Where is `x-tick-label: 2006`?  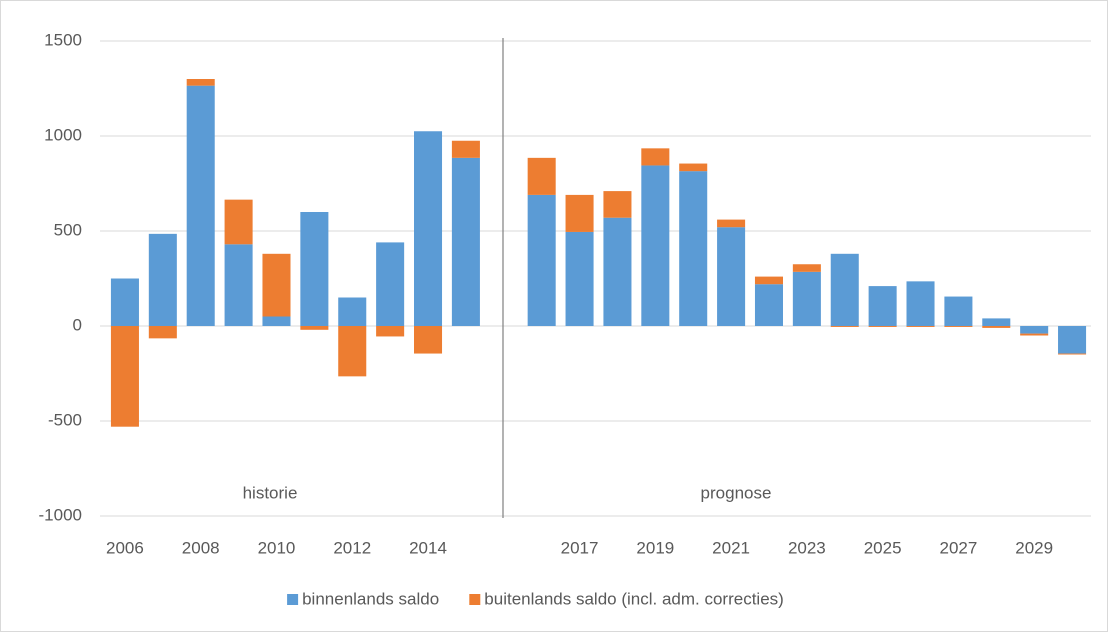 x-tick-label: 2006 is located at coordinates (125, 547).